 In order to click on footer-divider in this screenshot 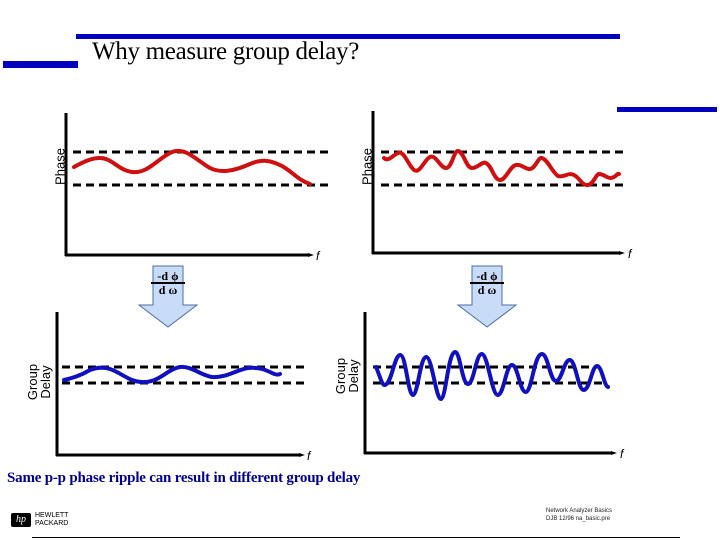, I will do `click(356, 537)`.